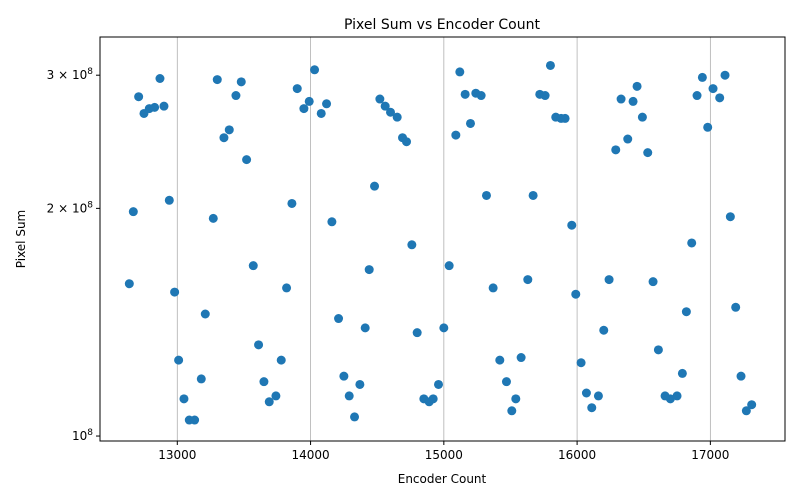  What do you see at coordinates (310, 455) in the screenshot?
I see `x-tick-label: 14000` at bounding box center [310, 455].